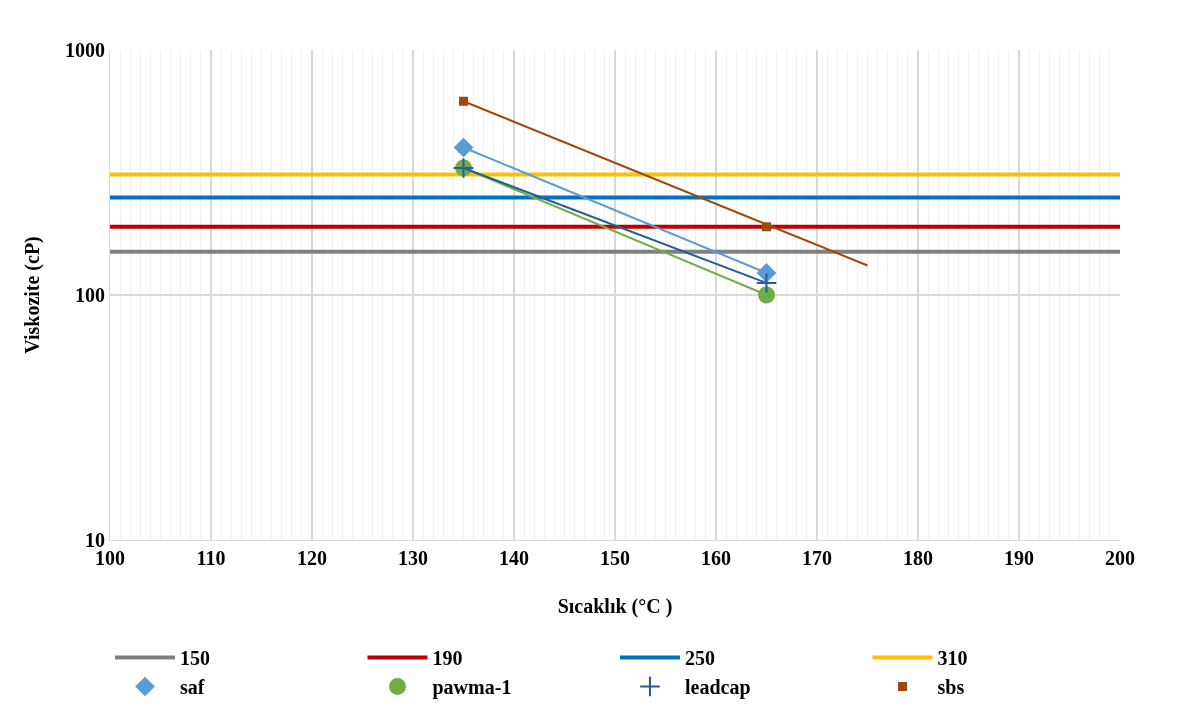 The width and height of the screenshot is (1180, 725). Describe the element at coordinates (413, 558) in the screenshot. I see `x-tick-label: 130` at that location.